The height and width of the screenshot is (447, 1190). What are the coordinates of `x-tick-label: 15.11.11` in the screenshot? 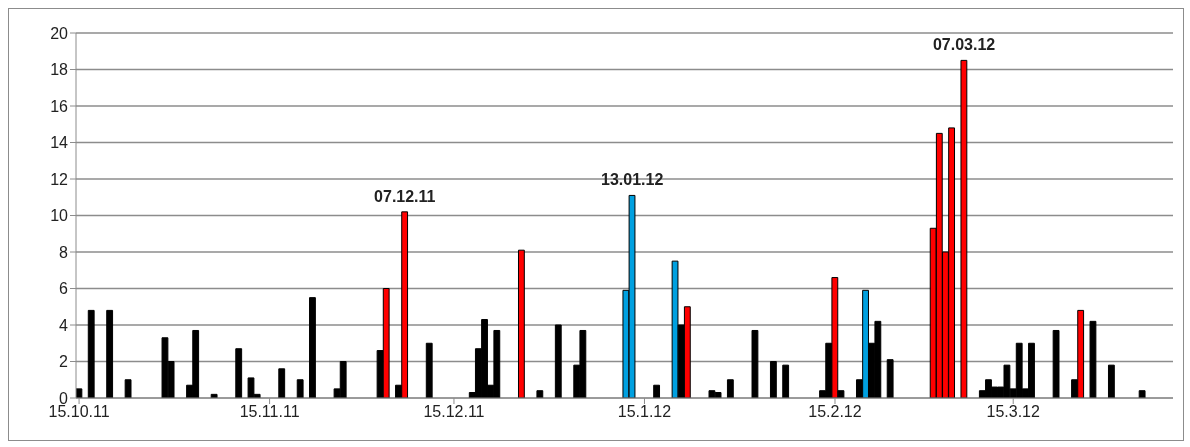 It's located at (269, 412).